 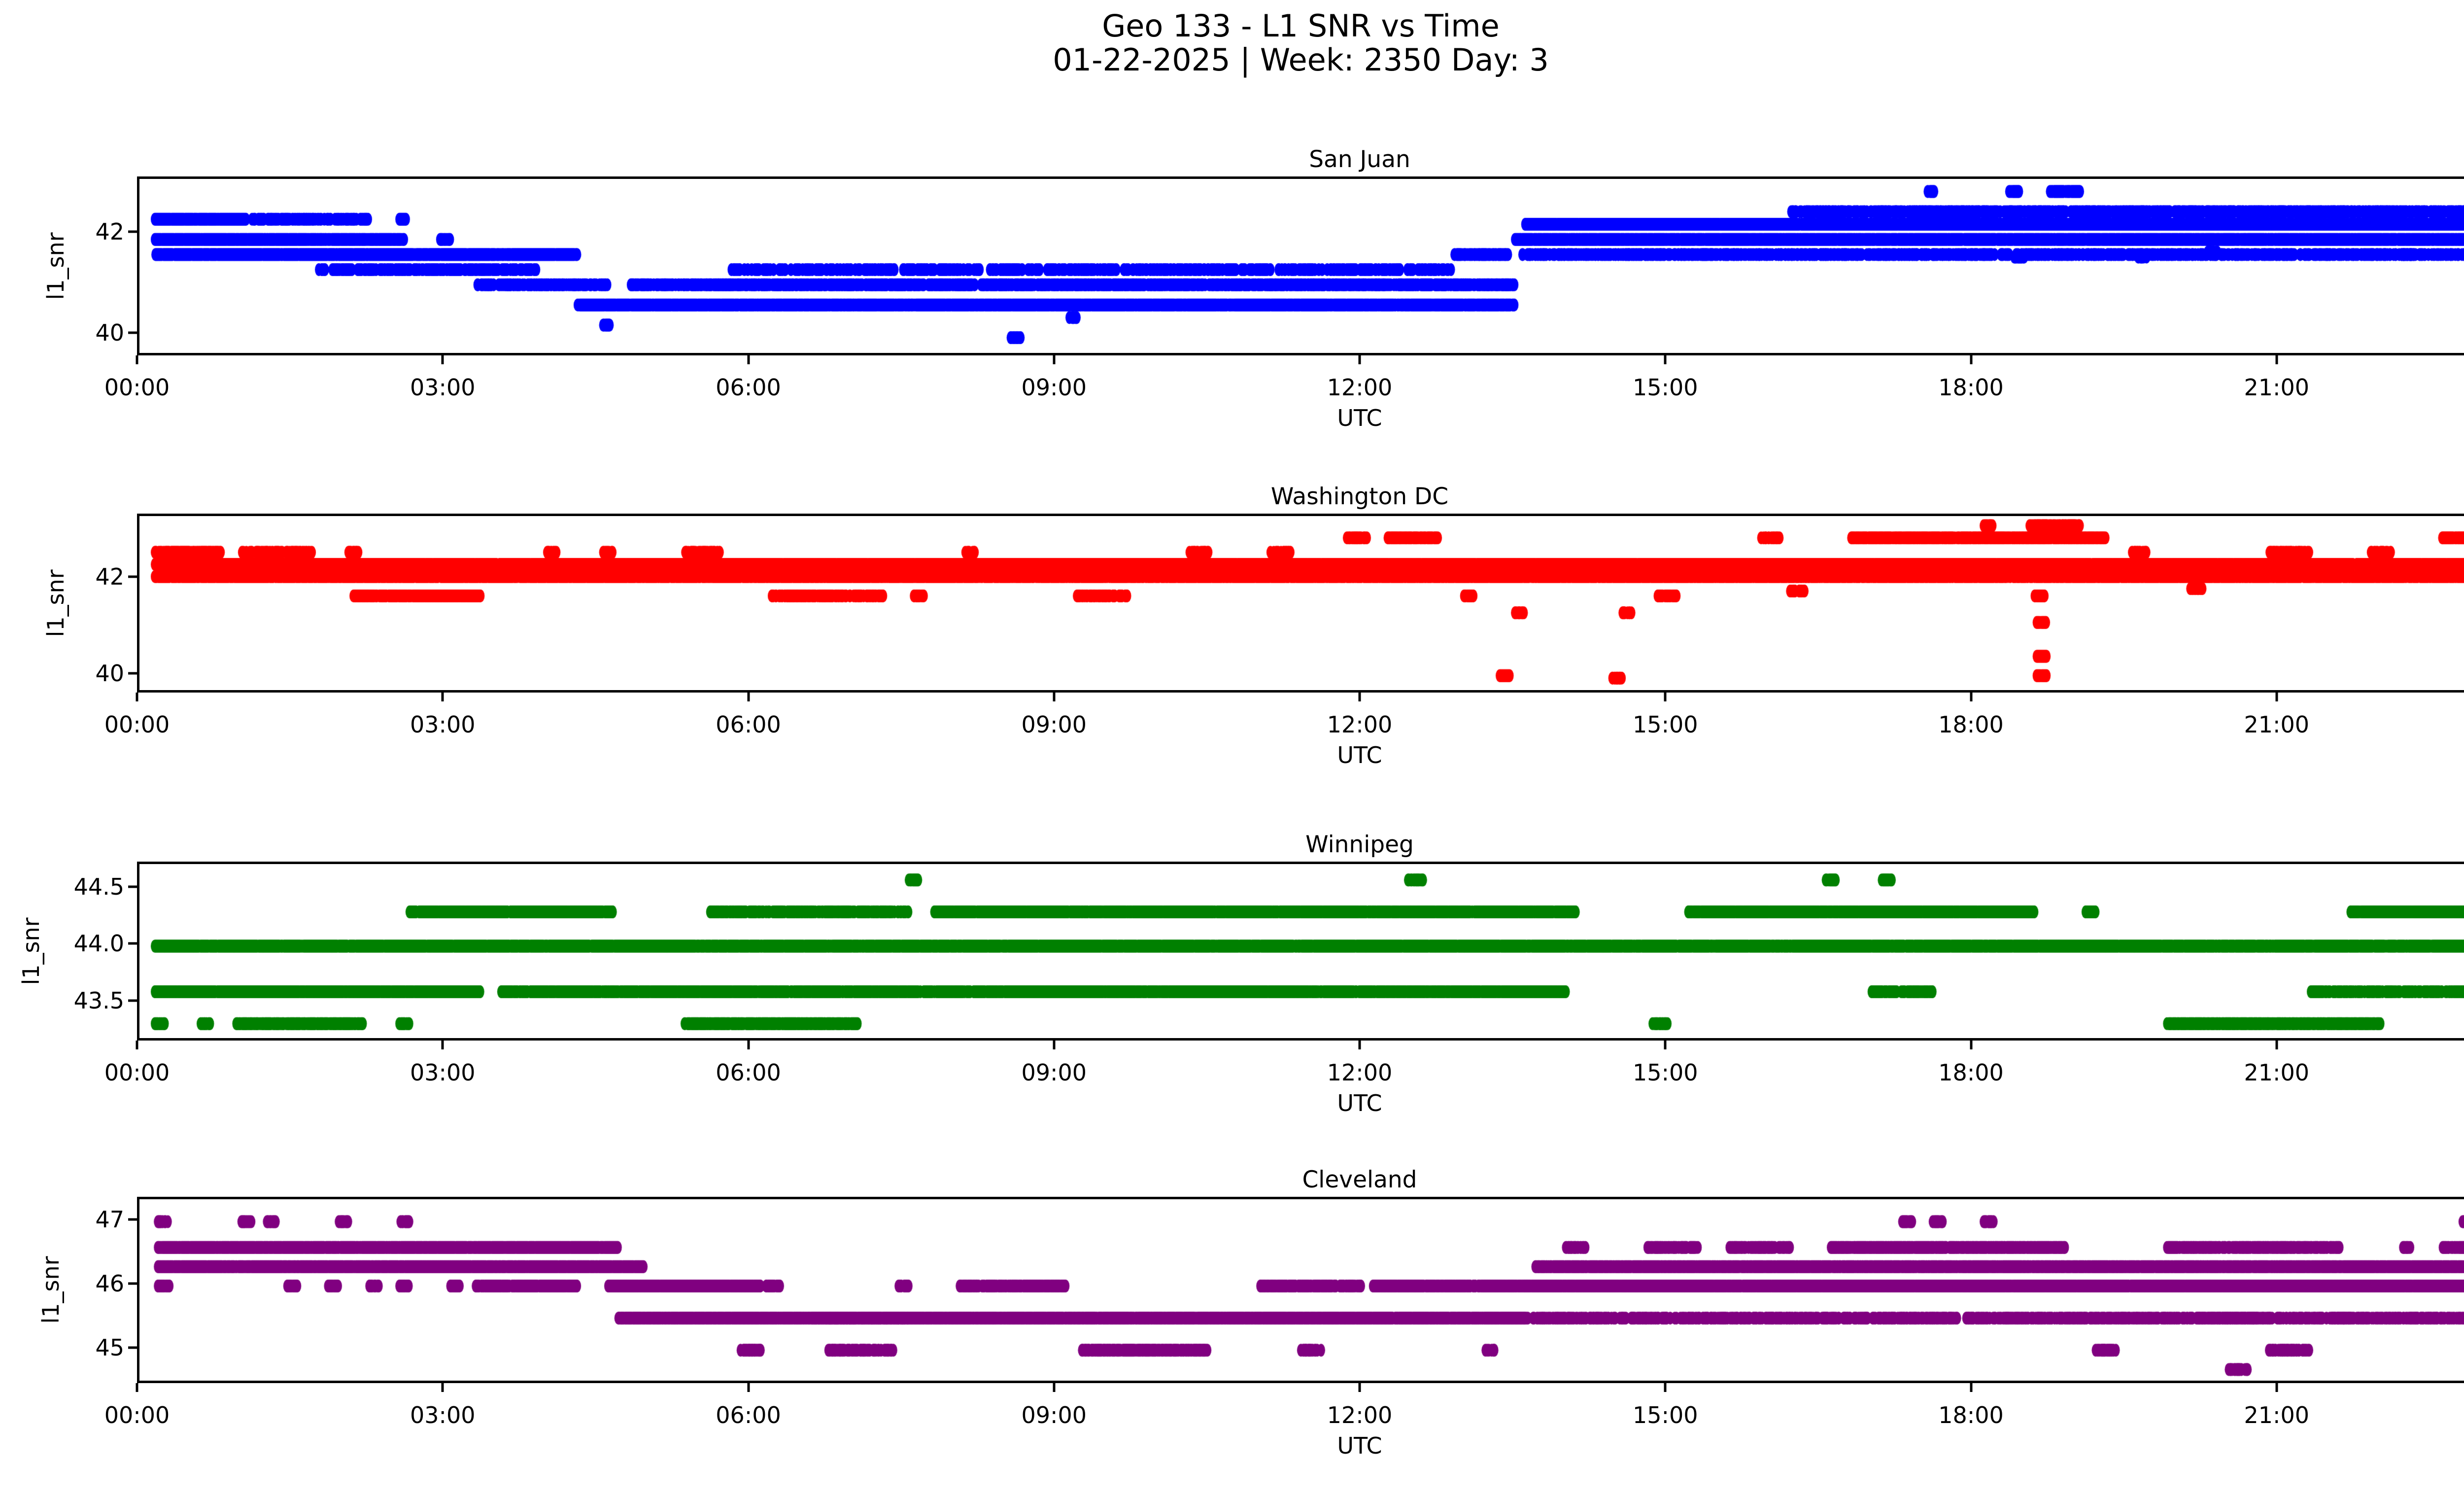 I want to click on subplot-title: Winnipeg, so click(x=1359, y=844).